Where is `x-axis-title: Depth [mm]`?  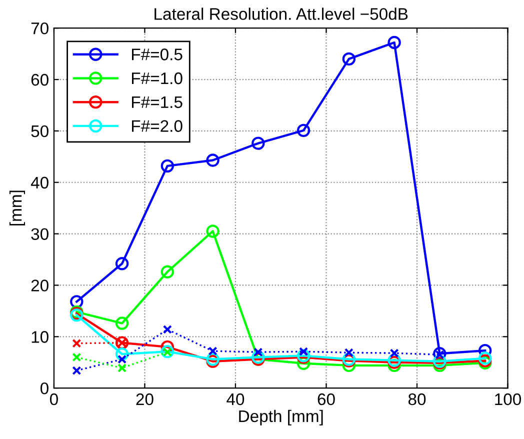
x-axis-title: Depth [mm] is located at coordinates (281, 418).